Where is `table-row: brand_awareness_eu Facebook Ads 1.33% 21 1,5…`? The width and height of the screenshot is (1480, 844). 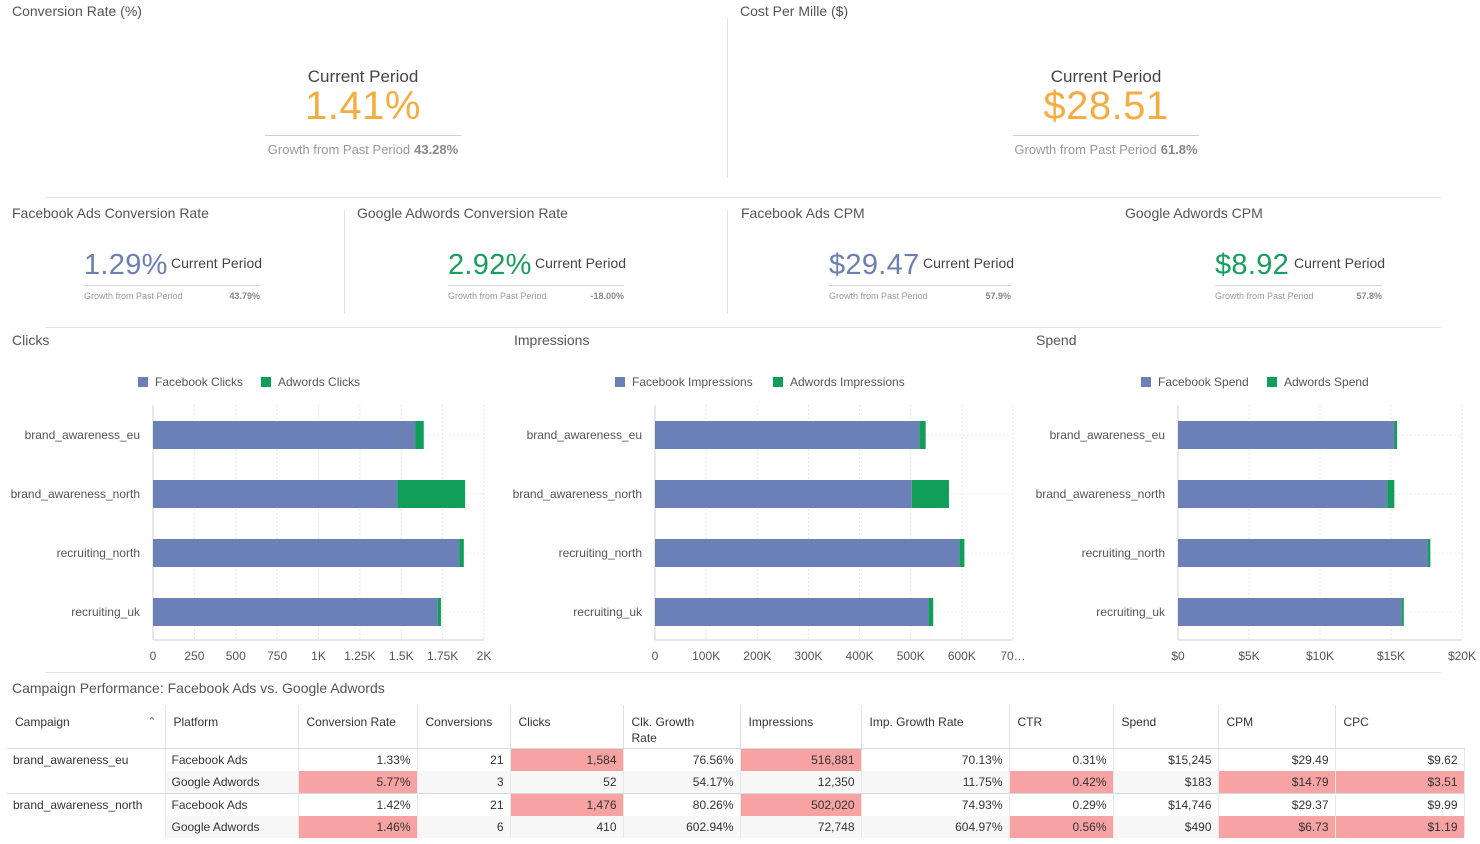 table-row: brand_awareness_eu Facebook Ads 1.33% 21 1,5… is located at coordinates (736, 770).